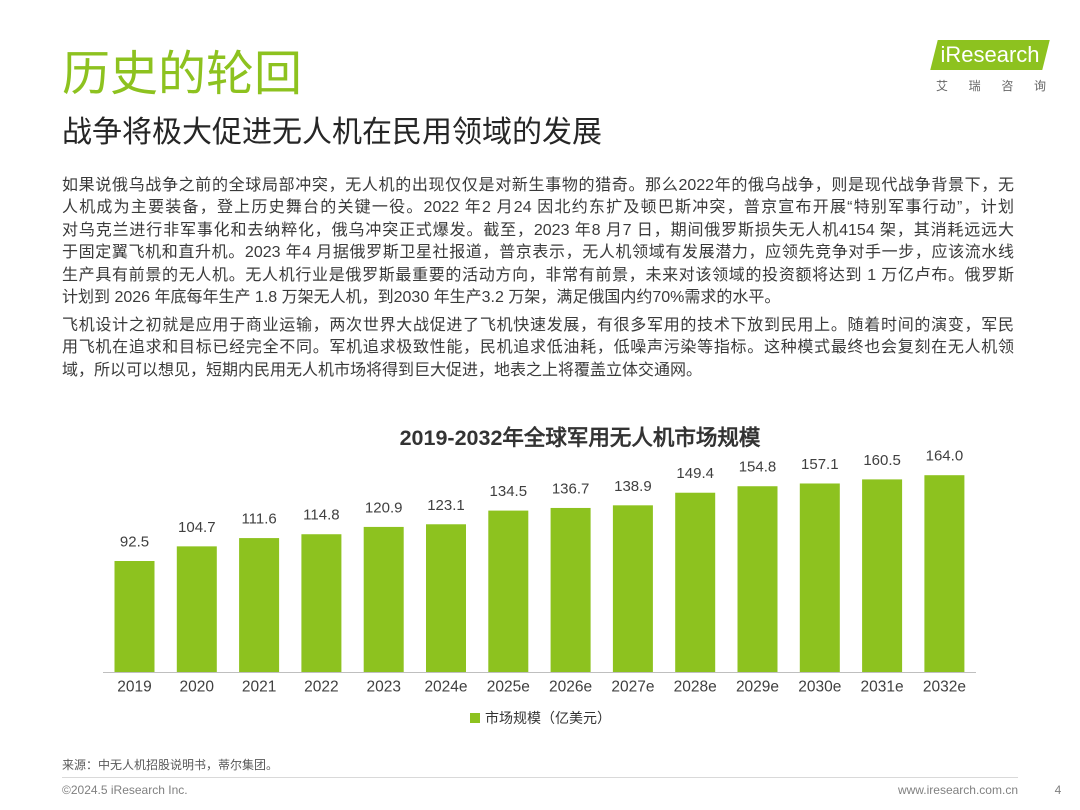 This screenshot has width=1080, height=810. What do you see at coordinates (475, 718) in the screenshot?
I see `legend-swatch` at bounding box center [475, 718].